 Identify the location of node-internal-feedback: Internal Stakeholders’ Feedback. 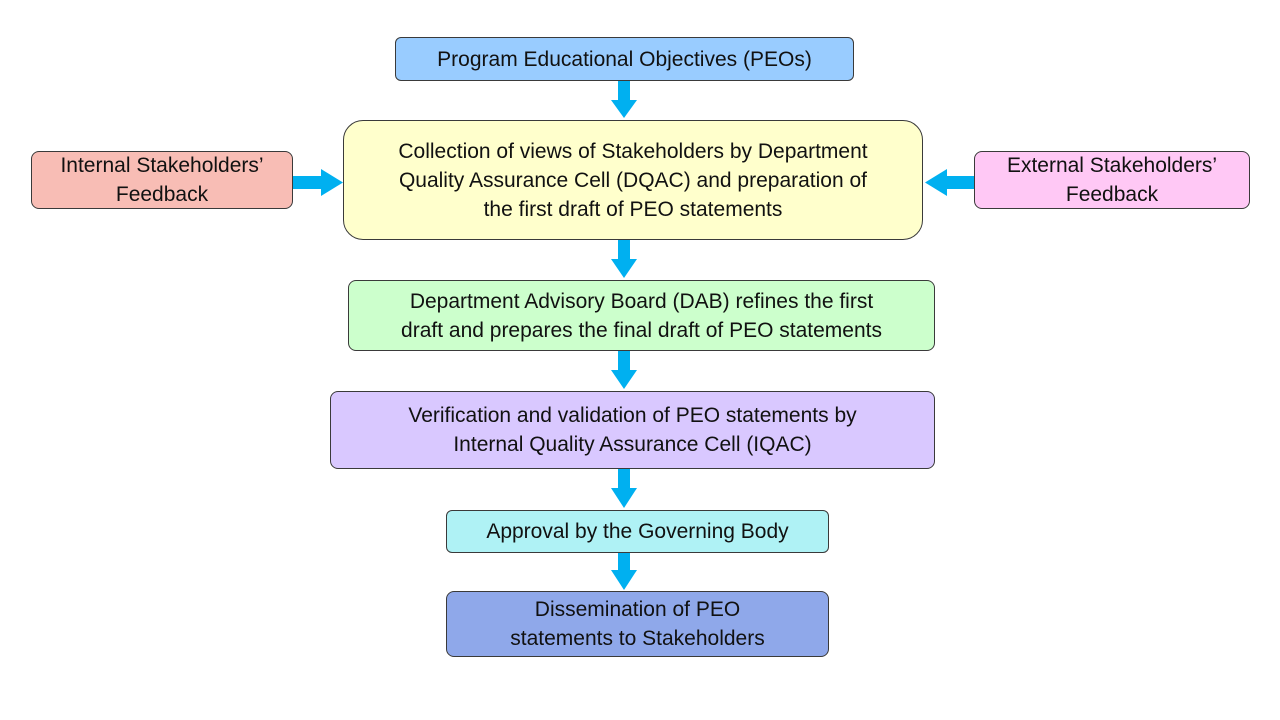
(162, 180).